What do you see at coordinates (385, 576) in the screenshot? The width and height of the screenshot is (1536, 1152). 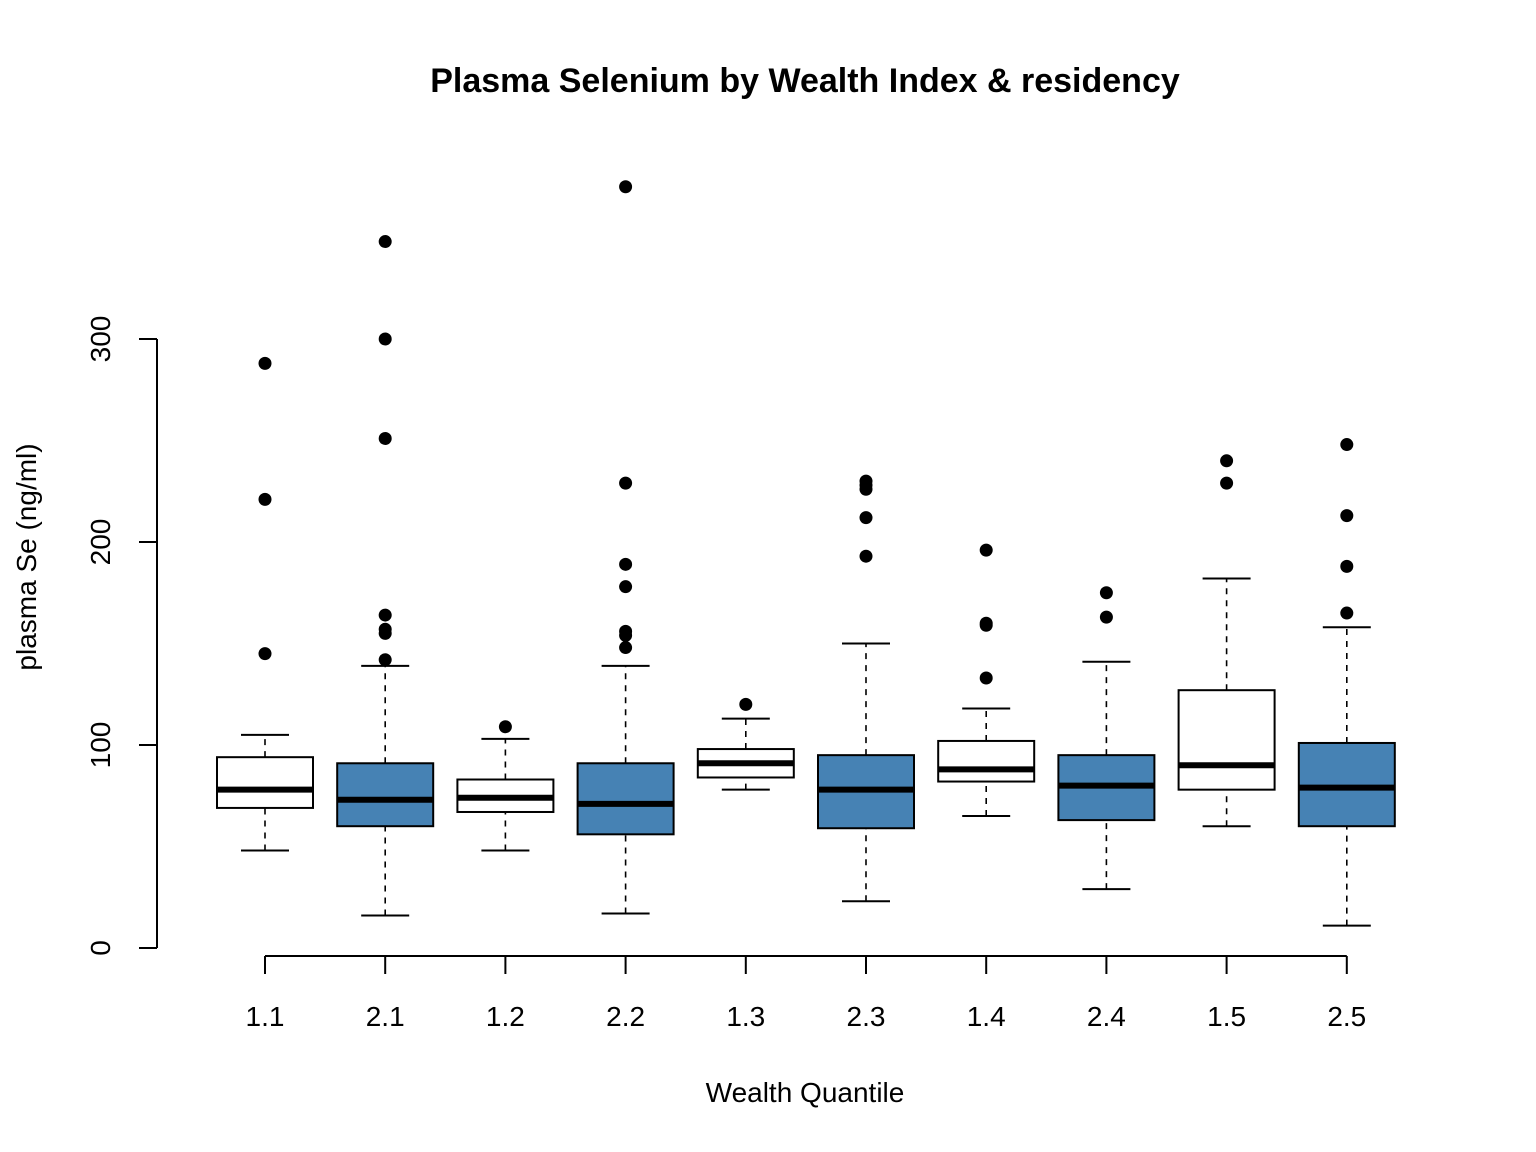 I see `box-2.1` at bounding box center [385, 576].